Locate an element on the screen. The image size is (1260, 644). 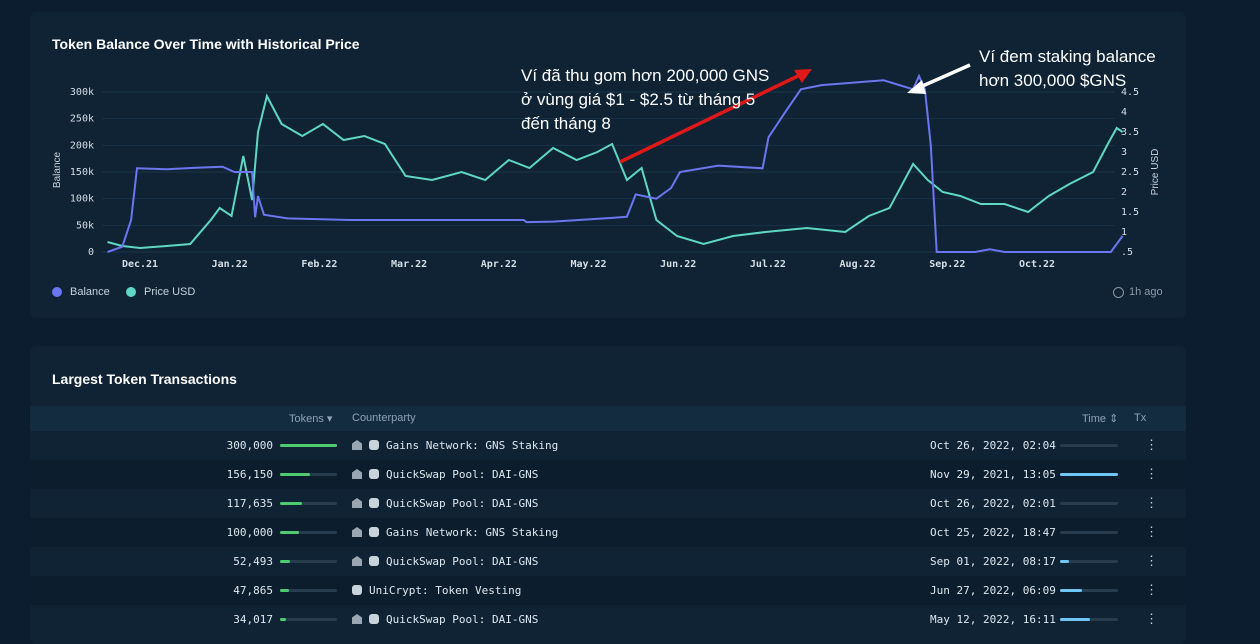
red-arrow-head is located at coordinates (803, 76).